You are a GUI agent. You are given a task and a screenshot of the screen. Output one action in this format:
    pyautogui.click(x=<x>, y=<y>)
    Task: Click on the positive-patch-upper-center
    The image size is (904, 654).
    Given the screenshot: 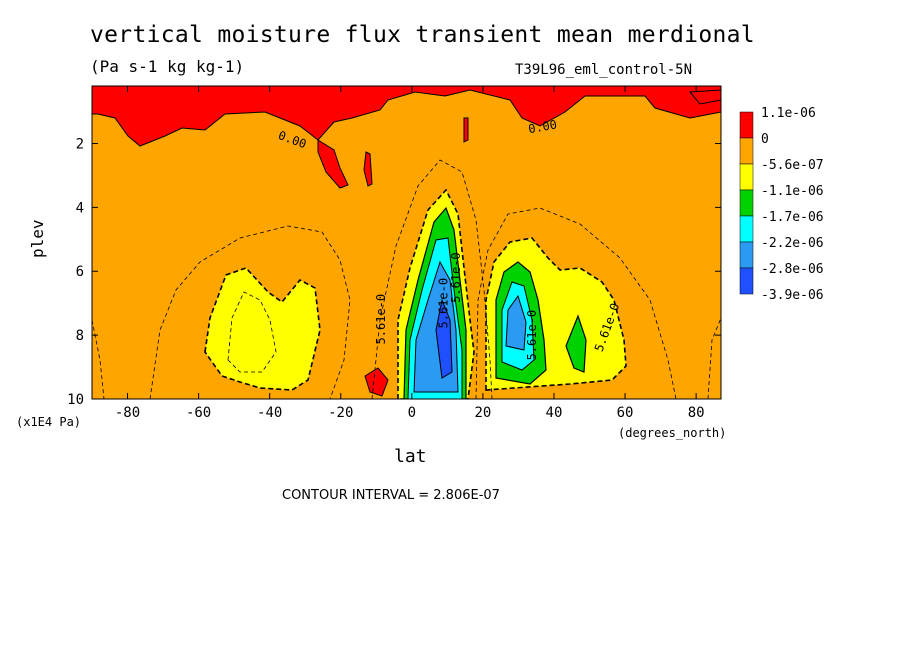 What is the action you would take?
    pyautogui.click(x=333, y=164)
    